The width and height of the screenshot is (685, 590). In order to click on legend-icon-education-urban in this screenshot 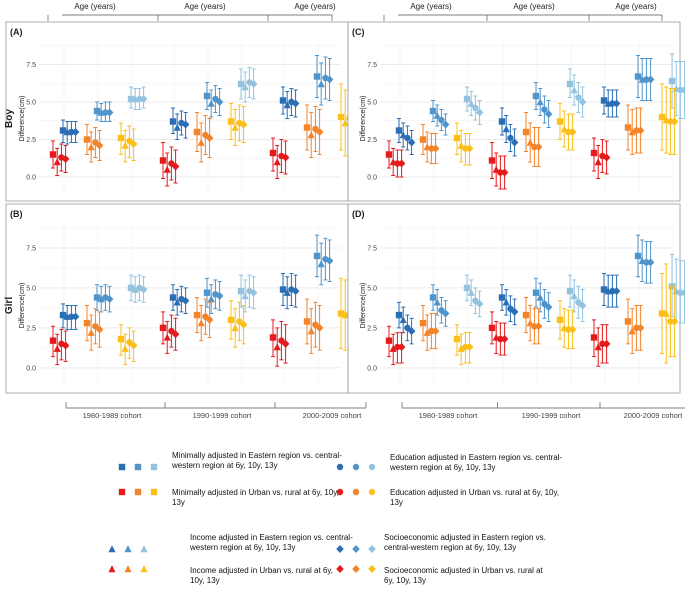, I will do `click(340, 492)`.